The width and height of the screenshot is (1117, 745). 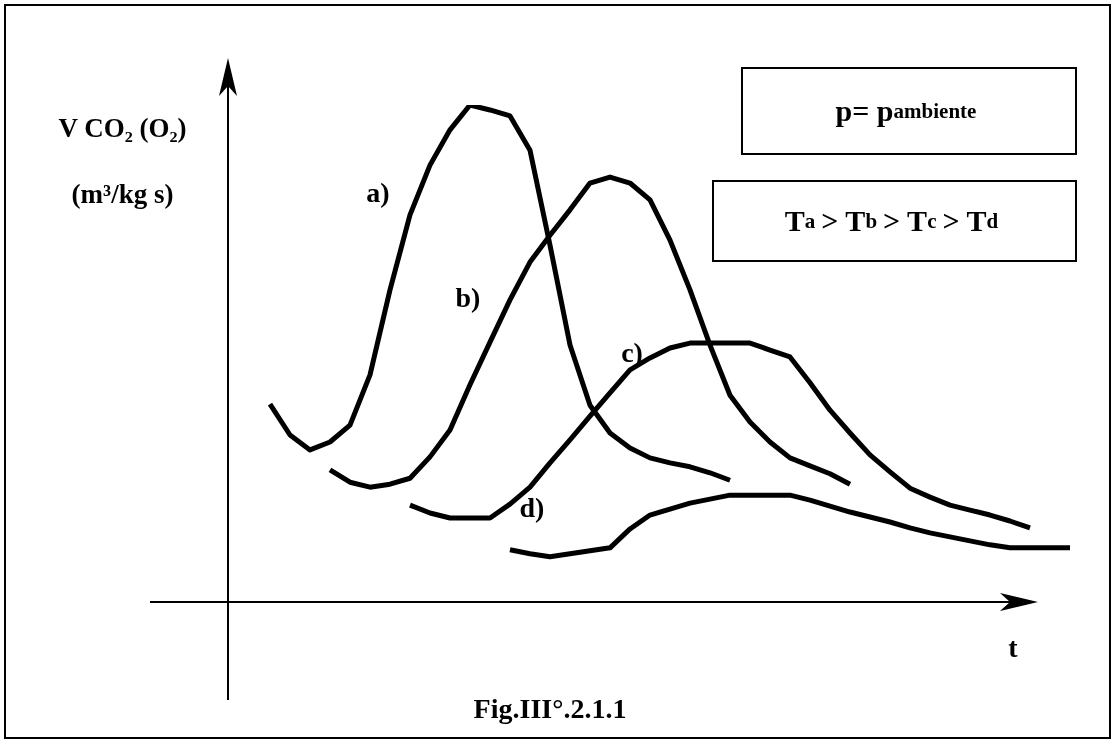 What do you see at coordinates (468, 298) in the screenshot?
I see `series-label: b)` at bounding box center [468, 298].